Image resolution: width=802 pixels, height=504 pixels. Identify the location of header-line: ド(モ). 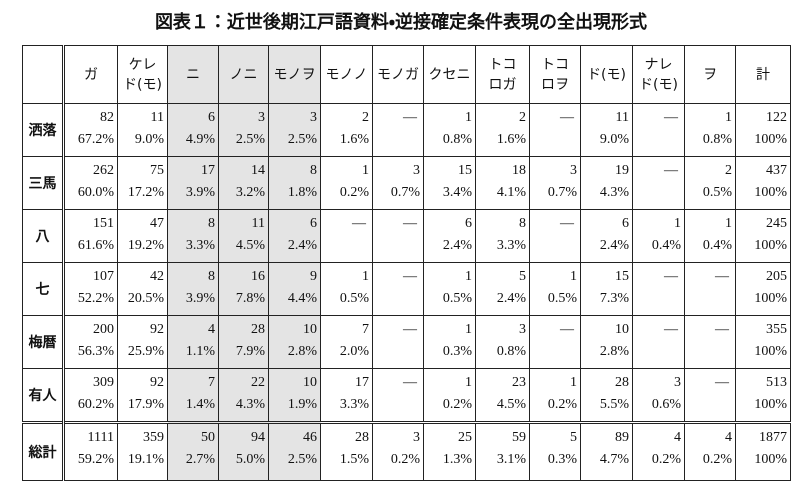
(142, 84).